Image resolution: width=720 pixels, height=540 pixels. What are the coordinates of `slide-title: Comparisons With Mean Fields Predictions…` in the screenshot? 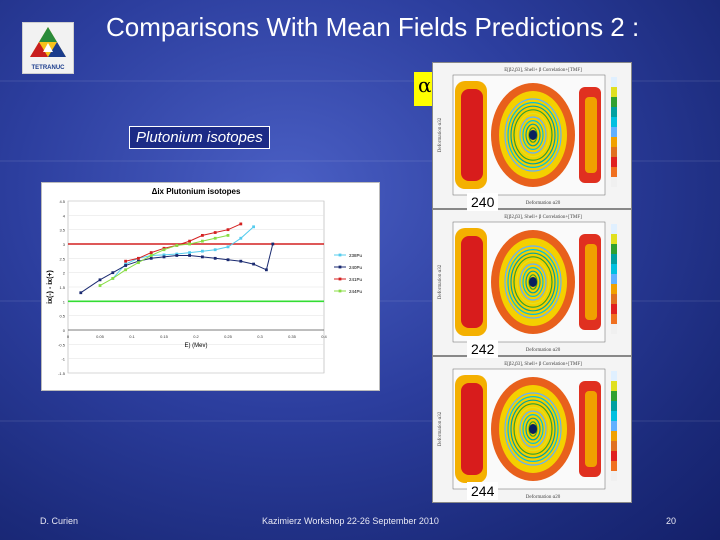 It's located at (373, 27).